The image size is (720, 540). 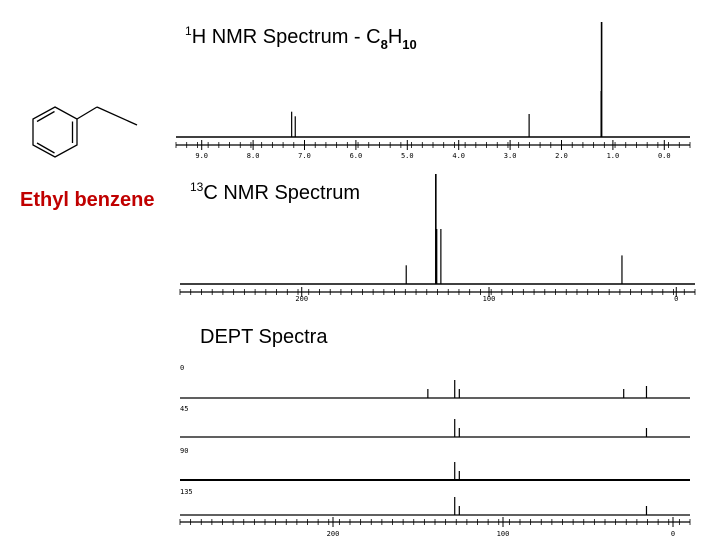 What do you see at coordinates (503, 534) in the screenshot?
I see `dept-tick-label: 100` at bounding box center [503, 534].